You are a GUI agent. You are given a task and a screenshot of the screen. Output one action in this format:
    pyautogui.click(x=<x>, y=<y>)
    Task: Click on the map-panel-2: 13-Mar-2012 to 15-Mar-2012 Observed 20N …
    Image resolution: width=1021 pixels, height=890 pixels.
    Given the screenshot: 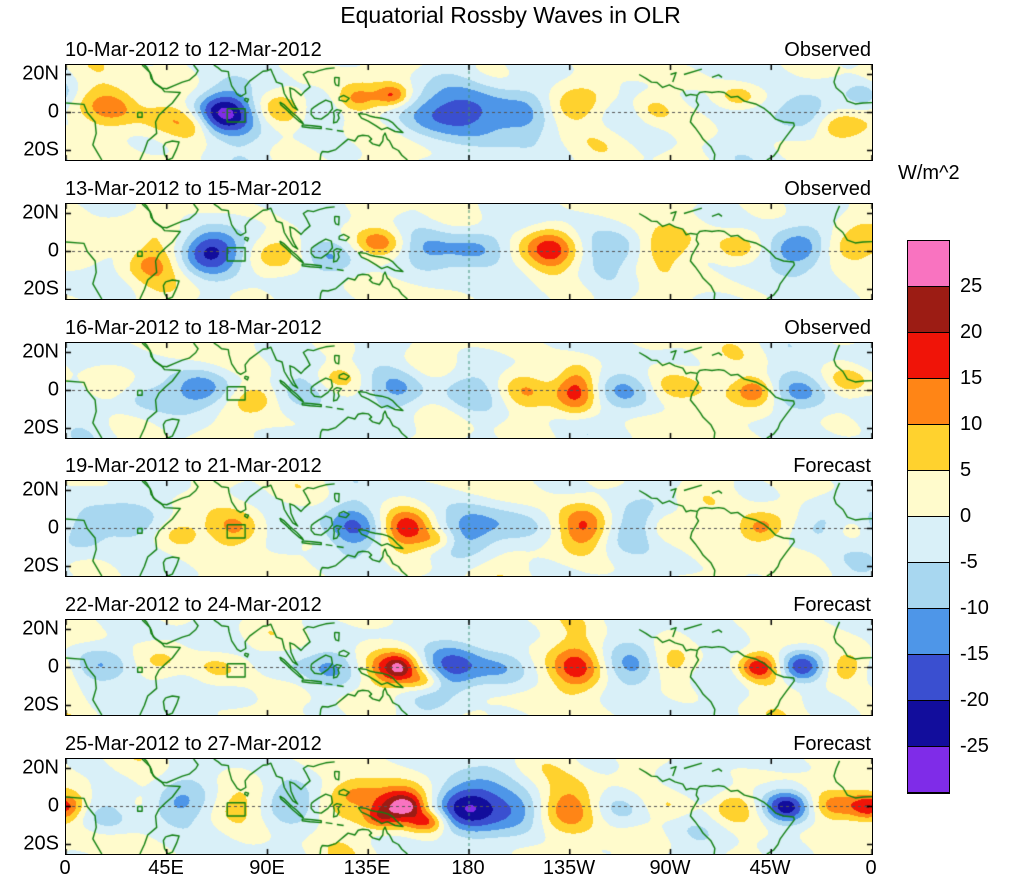 What is the action you would take?
    pyautogui.click(x=447, y=238)
    